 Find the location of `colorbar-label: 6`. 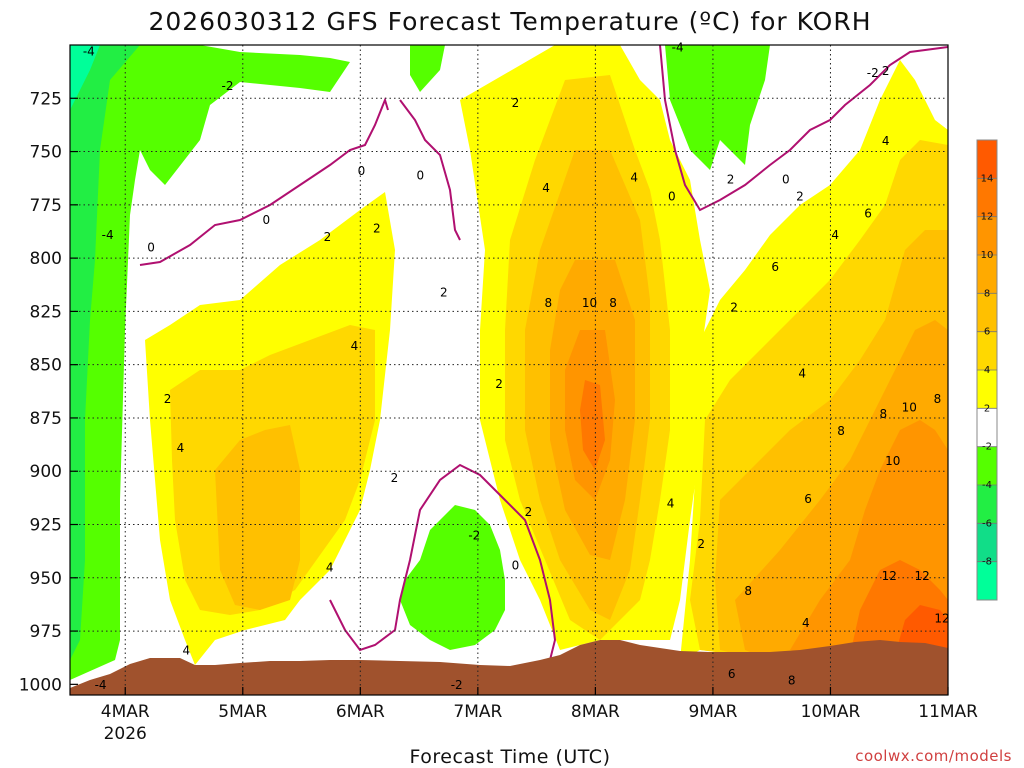

colorbar-label: 6 is located at coordinates (987, 332).